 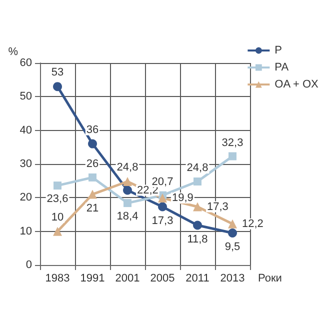 I want to click on legend-label: PA, so click(x=282, y=68).